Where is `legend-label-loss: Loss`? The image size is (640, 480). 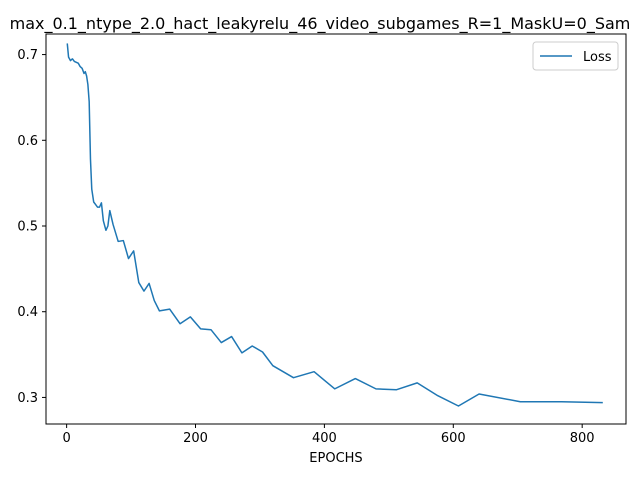
legend-label-loss: Loss is located at coordinates (597, 57).